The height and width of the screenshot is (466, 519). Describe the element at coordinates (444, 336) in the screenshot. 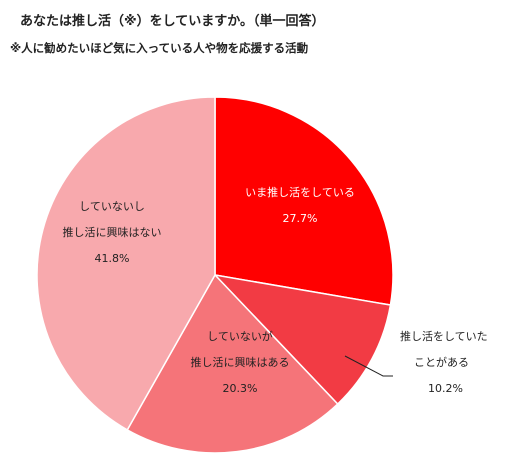

I see `slice-category-label: 推し活をしていた` at that location.